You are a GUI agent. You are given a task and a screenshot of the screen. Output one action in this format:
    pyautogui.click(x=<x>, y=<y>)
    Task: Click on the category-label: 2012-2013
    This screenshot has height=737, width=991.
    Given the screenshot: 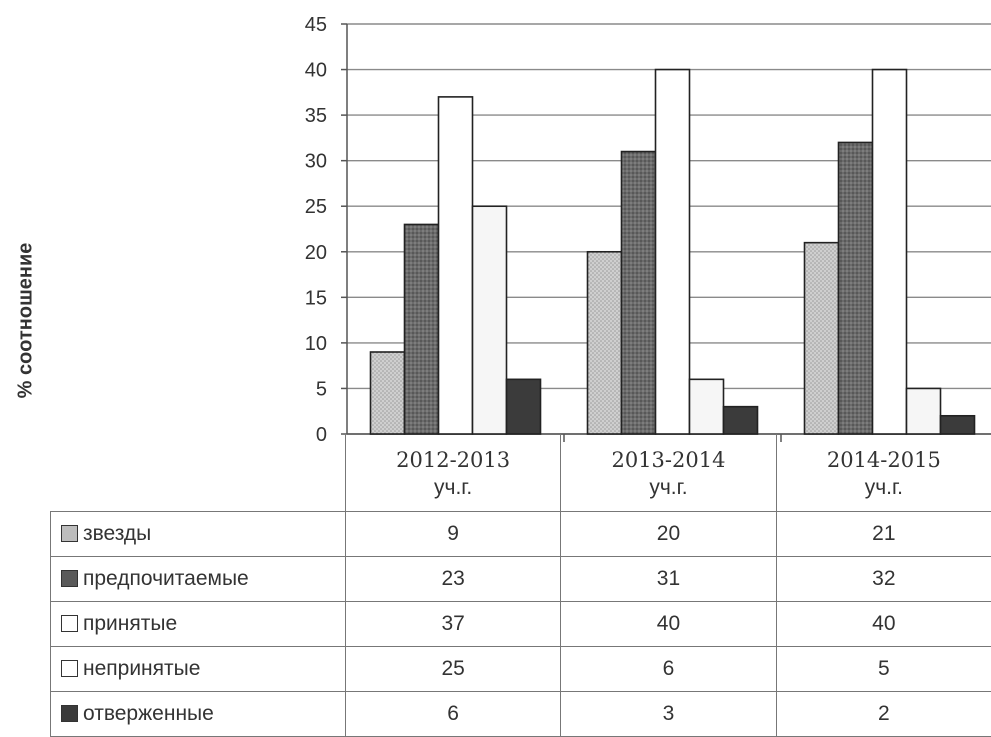 What is the action you would take?
    pyautogui.click(x=453, y=460)
    